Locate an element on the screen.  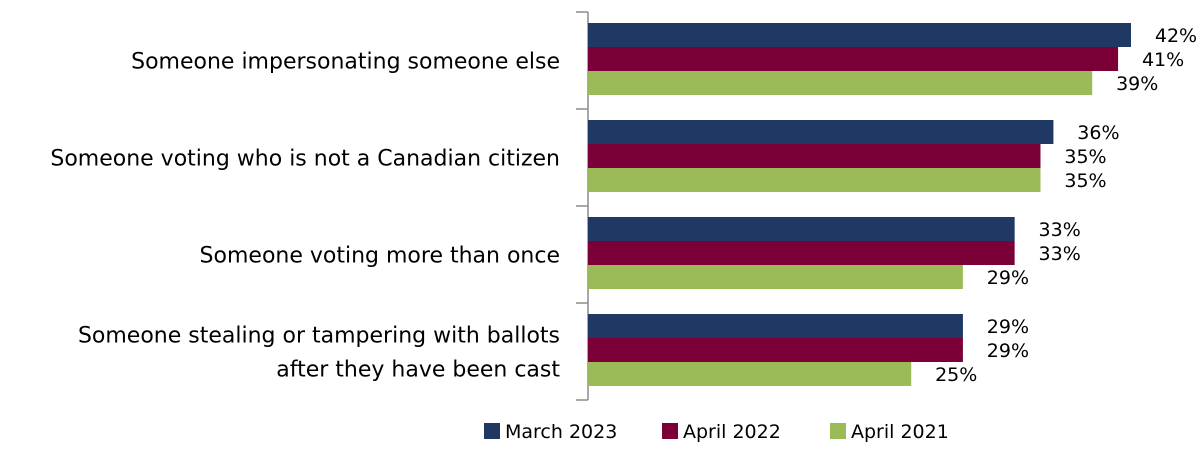
category-label: Someone voting more than once is located at coordinates (380, 256).